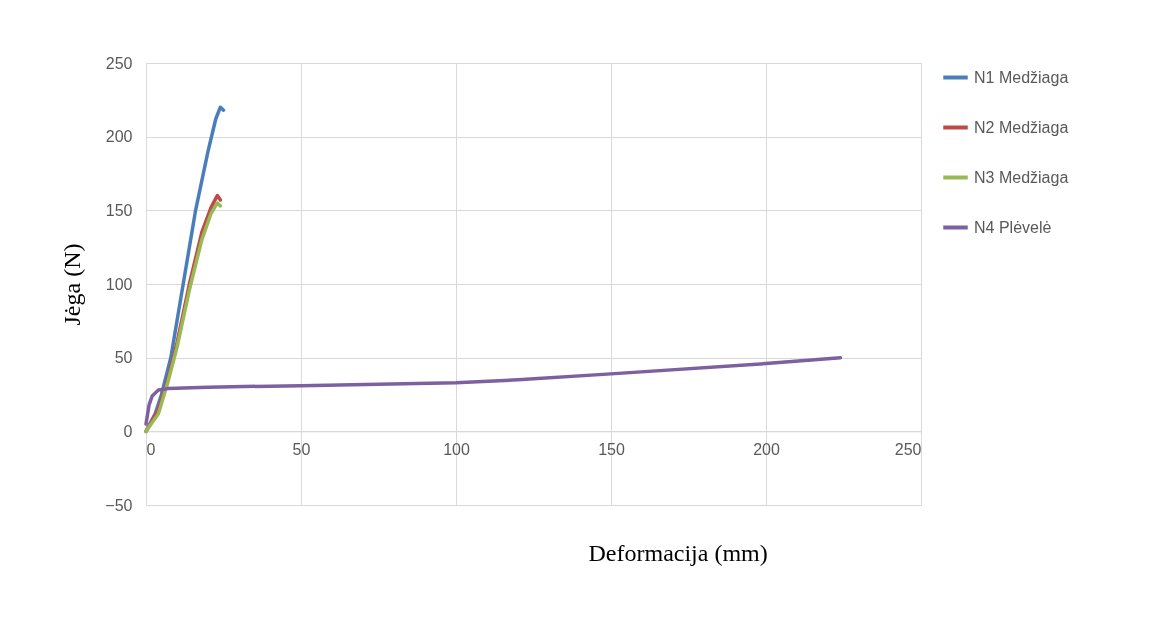 The width and height of the screenshot is (1163, 619). I want to click on line-series, so click(493, 390).